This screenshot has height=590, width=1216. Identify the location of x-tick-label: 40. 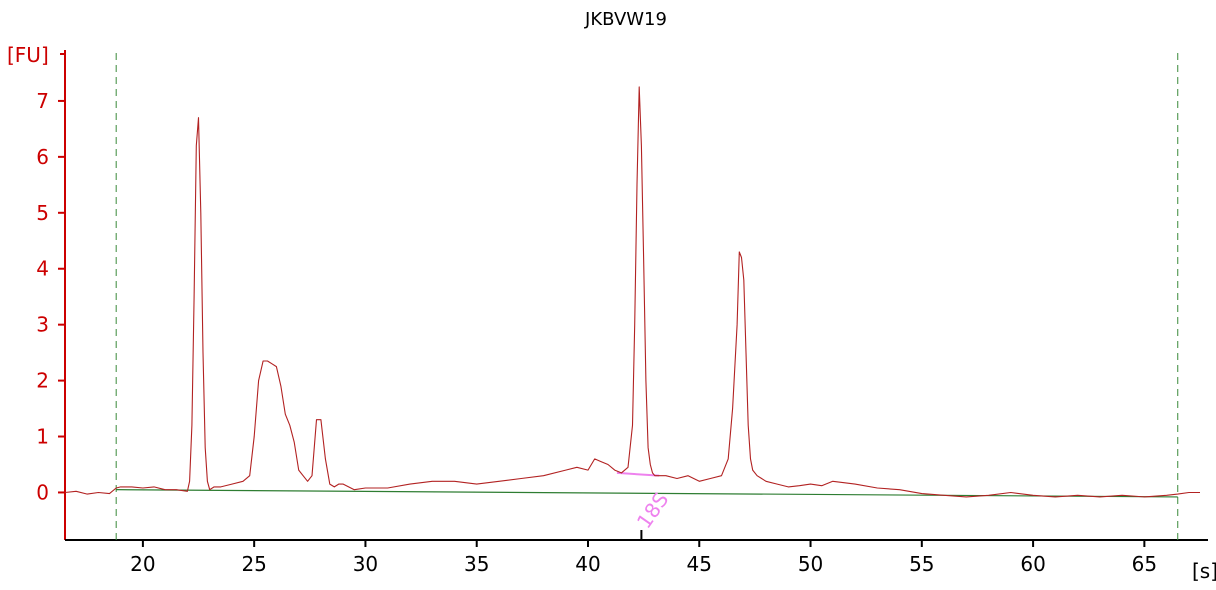
(587, 564).